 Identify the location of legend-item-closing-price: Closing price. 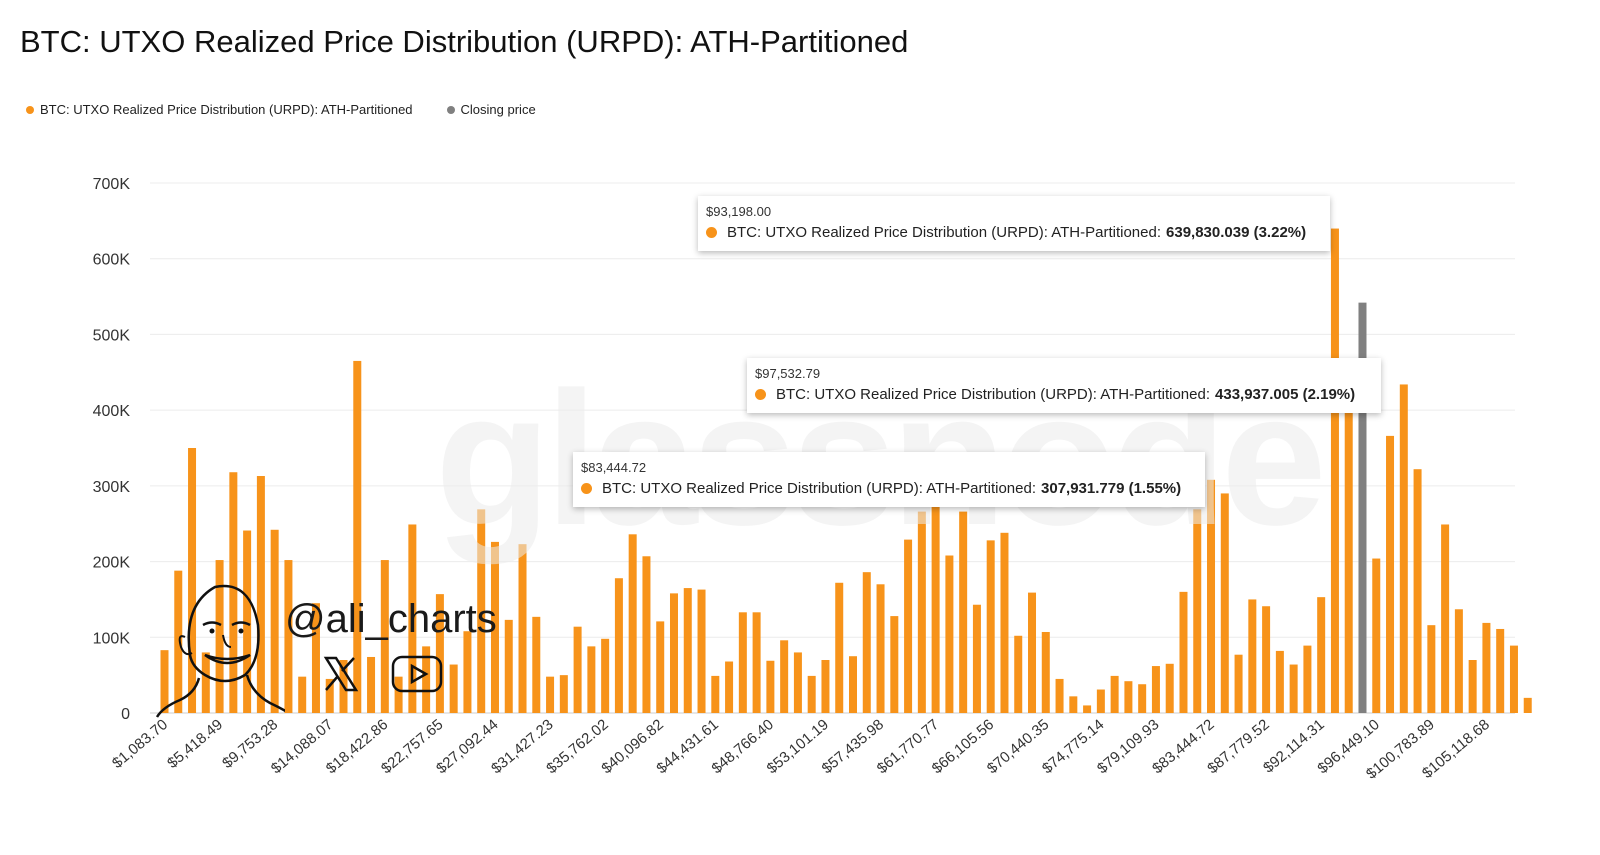
(491, 109).